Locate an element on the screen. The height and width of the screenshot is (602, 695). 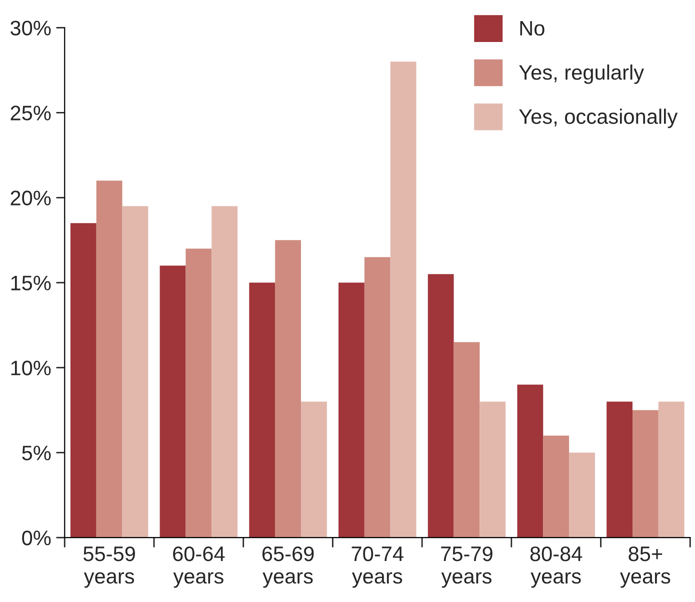
y-tick-label: 20% is located at coordinates (30, 198).